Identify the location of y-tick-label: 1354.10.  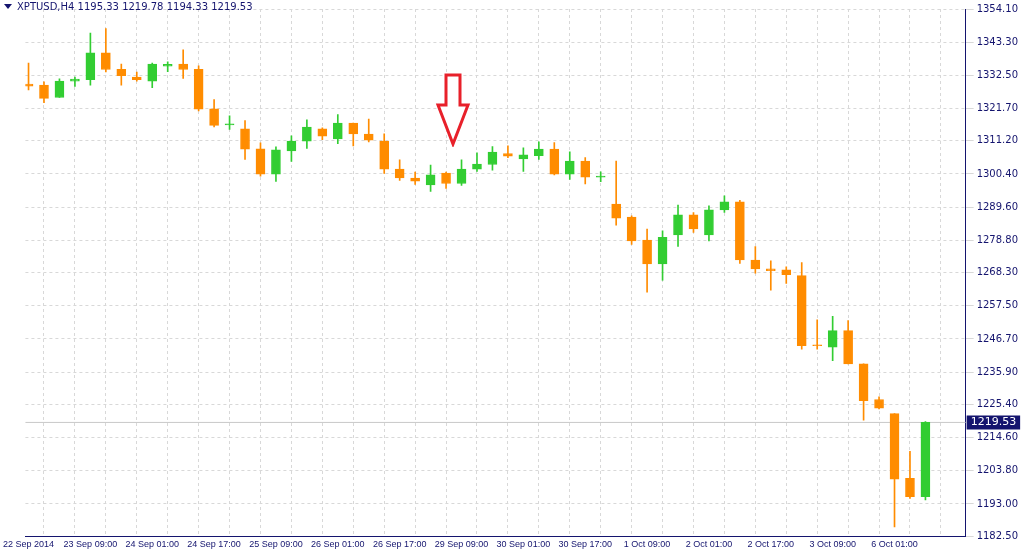
(997, 8).